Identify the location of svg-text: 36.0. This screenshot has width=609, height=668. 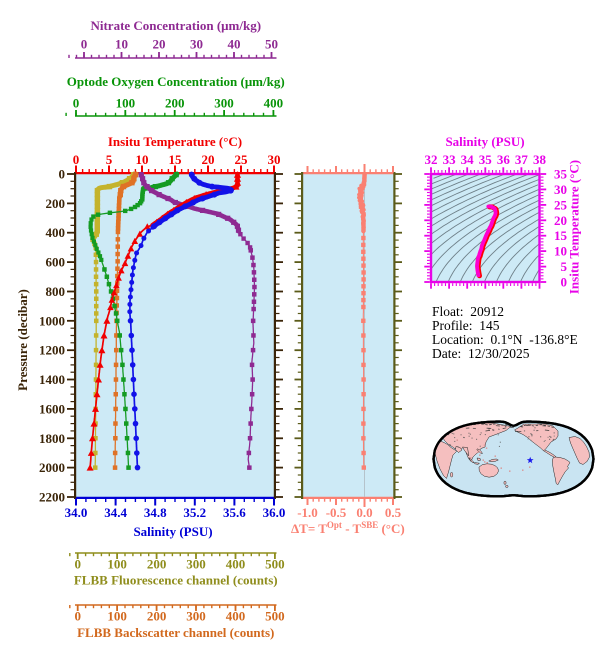
(274, 512).